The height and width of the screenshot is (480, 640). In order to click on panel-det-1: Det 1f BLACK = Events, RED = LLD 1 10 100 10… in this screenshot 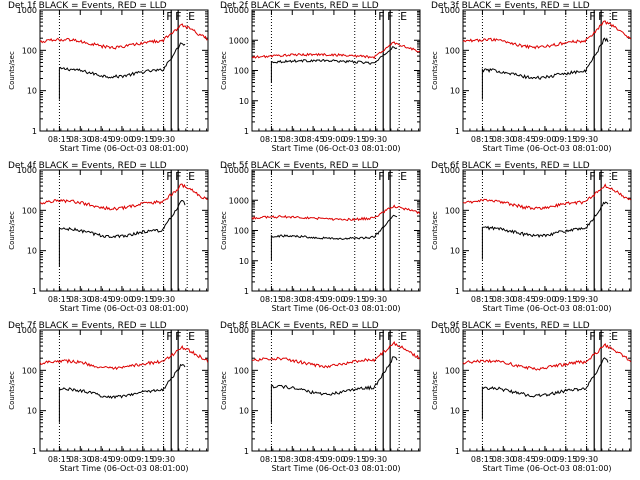, I will do `click(108, 77)`.